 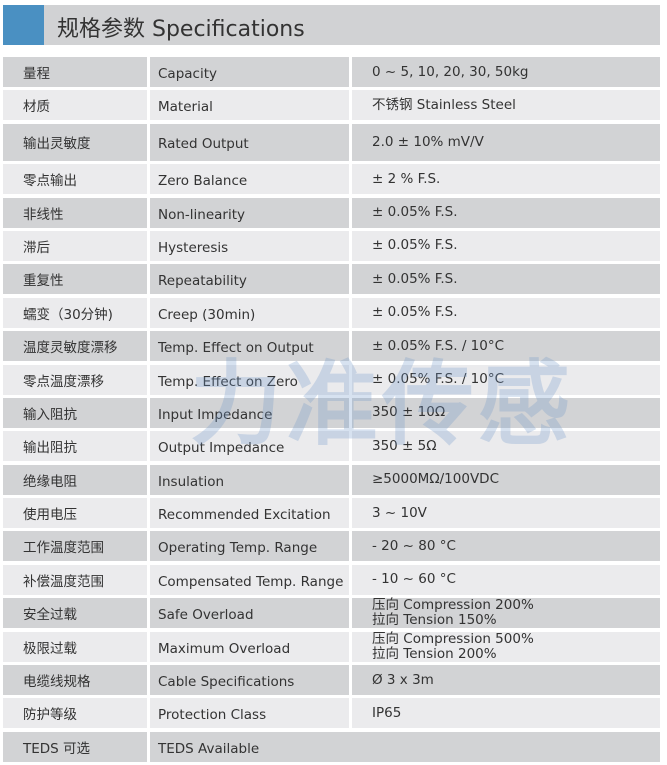 I want to click on table-row: 电缆线规格 Cable Specifications Ø 3 x 3m, so click(x=331, y=680).